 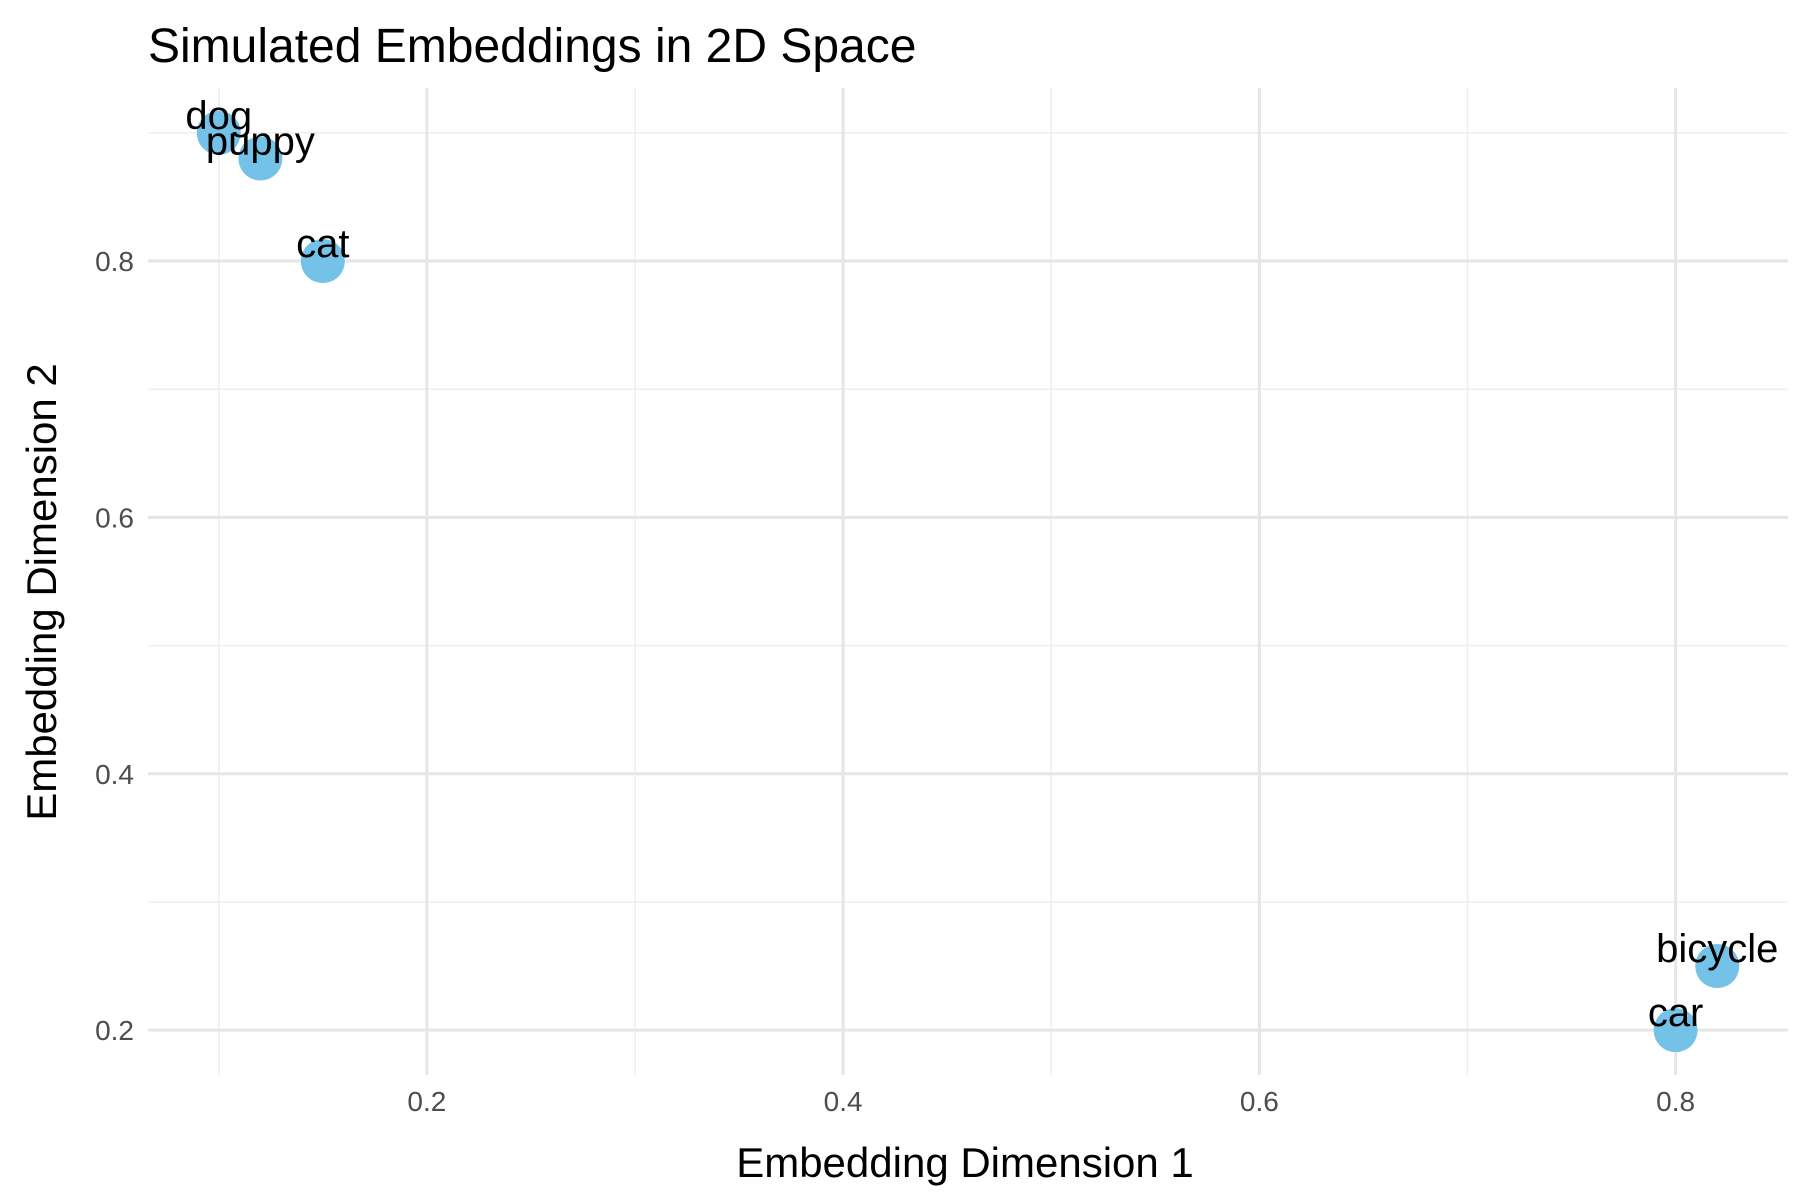 What do you see at coordinates (426, 1101) in the screenshot?
I see `x-tick-label-0: 0.2` at bounding box center [426, 1101].